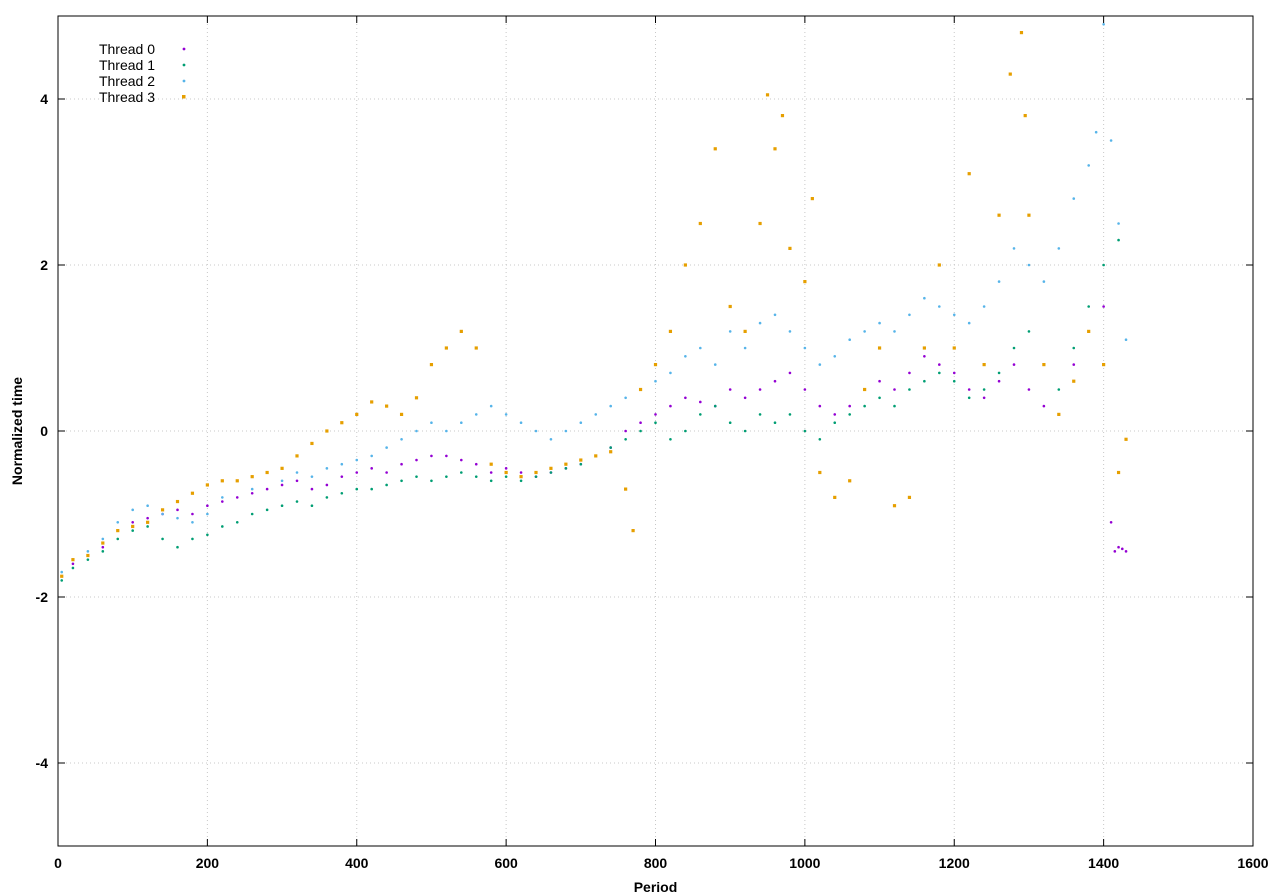  I want to click on y-axis-title: Normalized time, so click(17, 431).